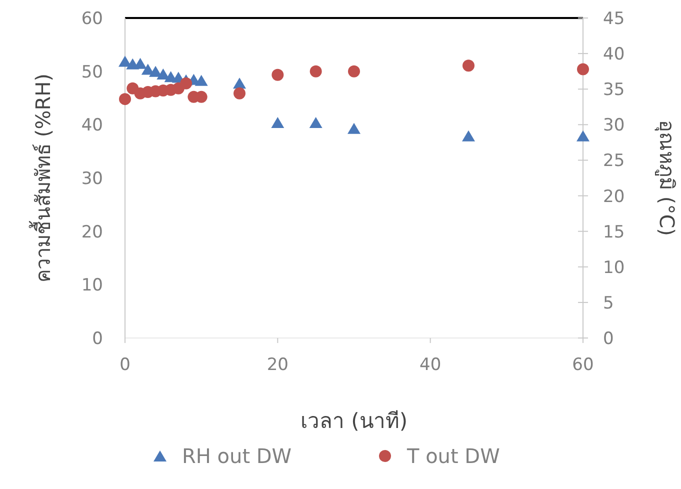 This screenshot has height=489, width=681. Describe the element at coordinates (614, 268) in the screenshot. I see `y2-tick-label: 10` at that location.